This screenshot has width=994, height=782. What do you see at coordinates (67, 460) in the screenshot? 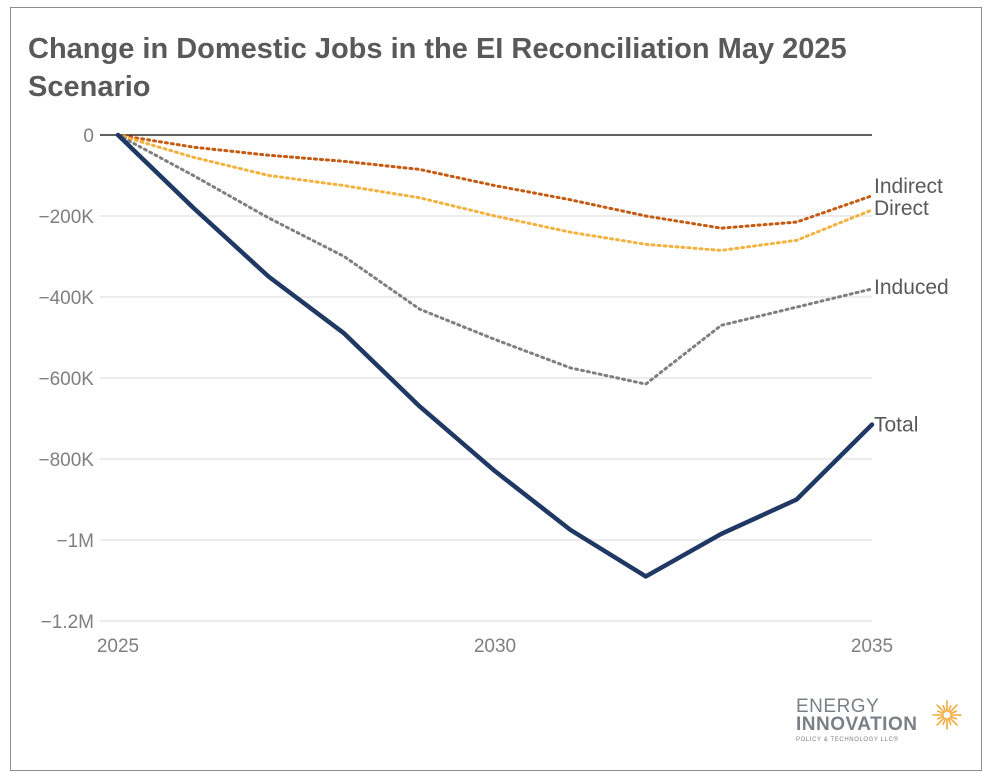
I see `y-tick-label: −800K` at bounding box center [67, 460].